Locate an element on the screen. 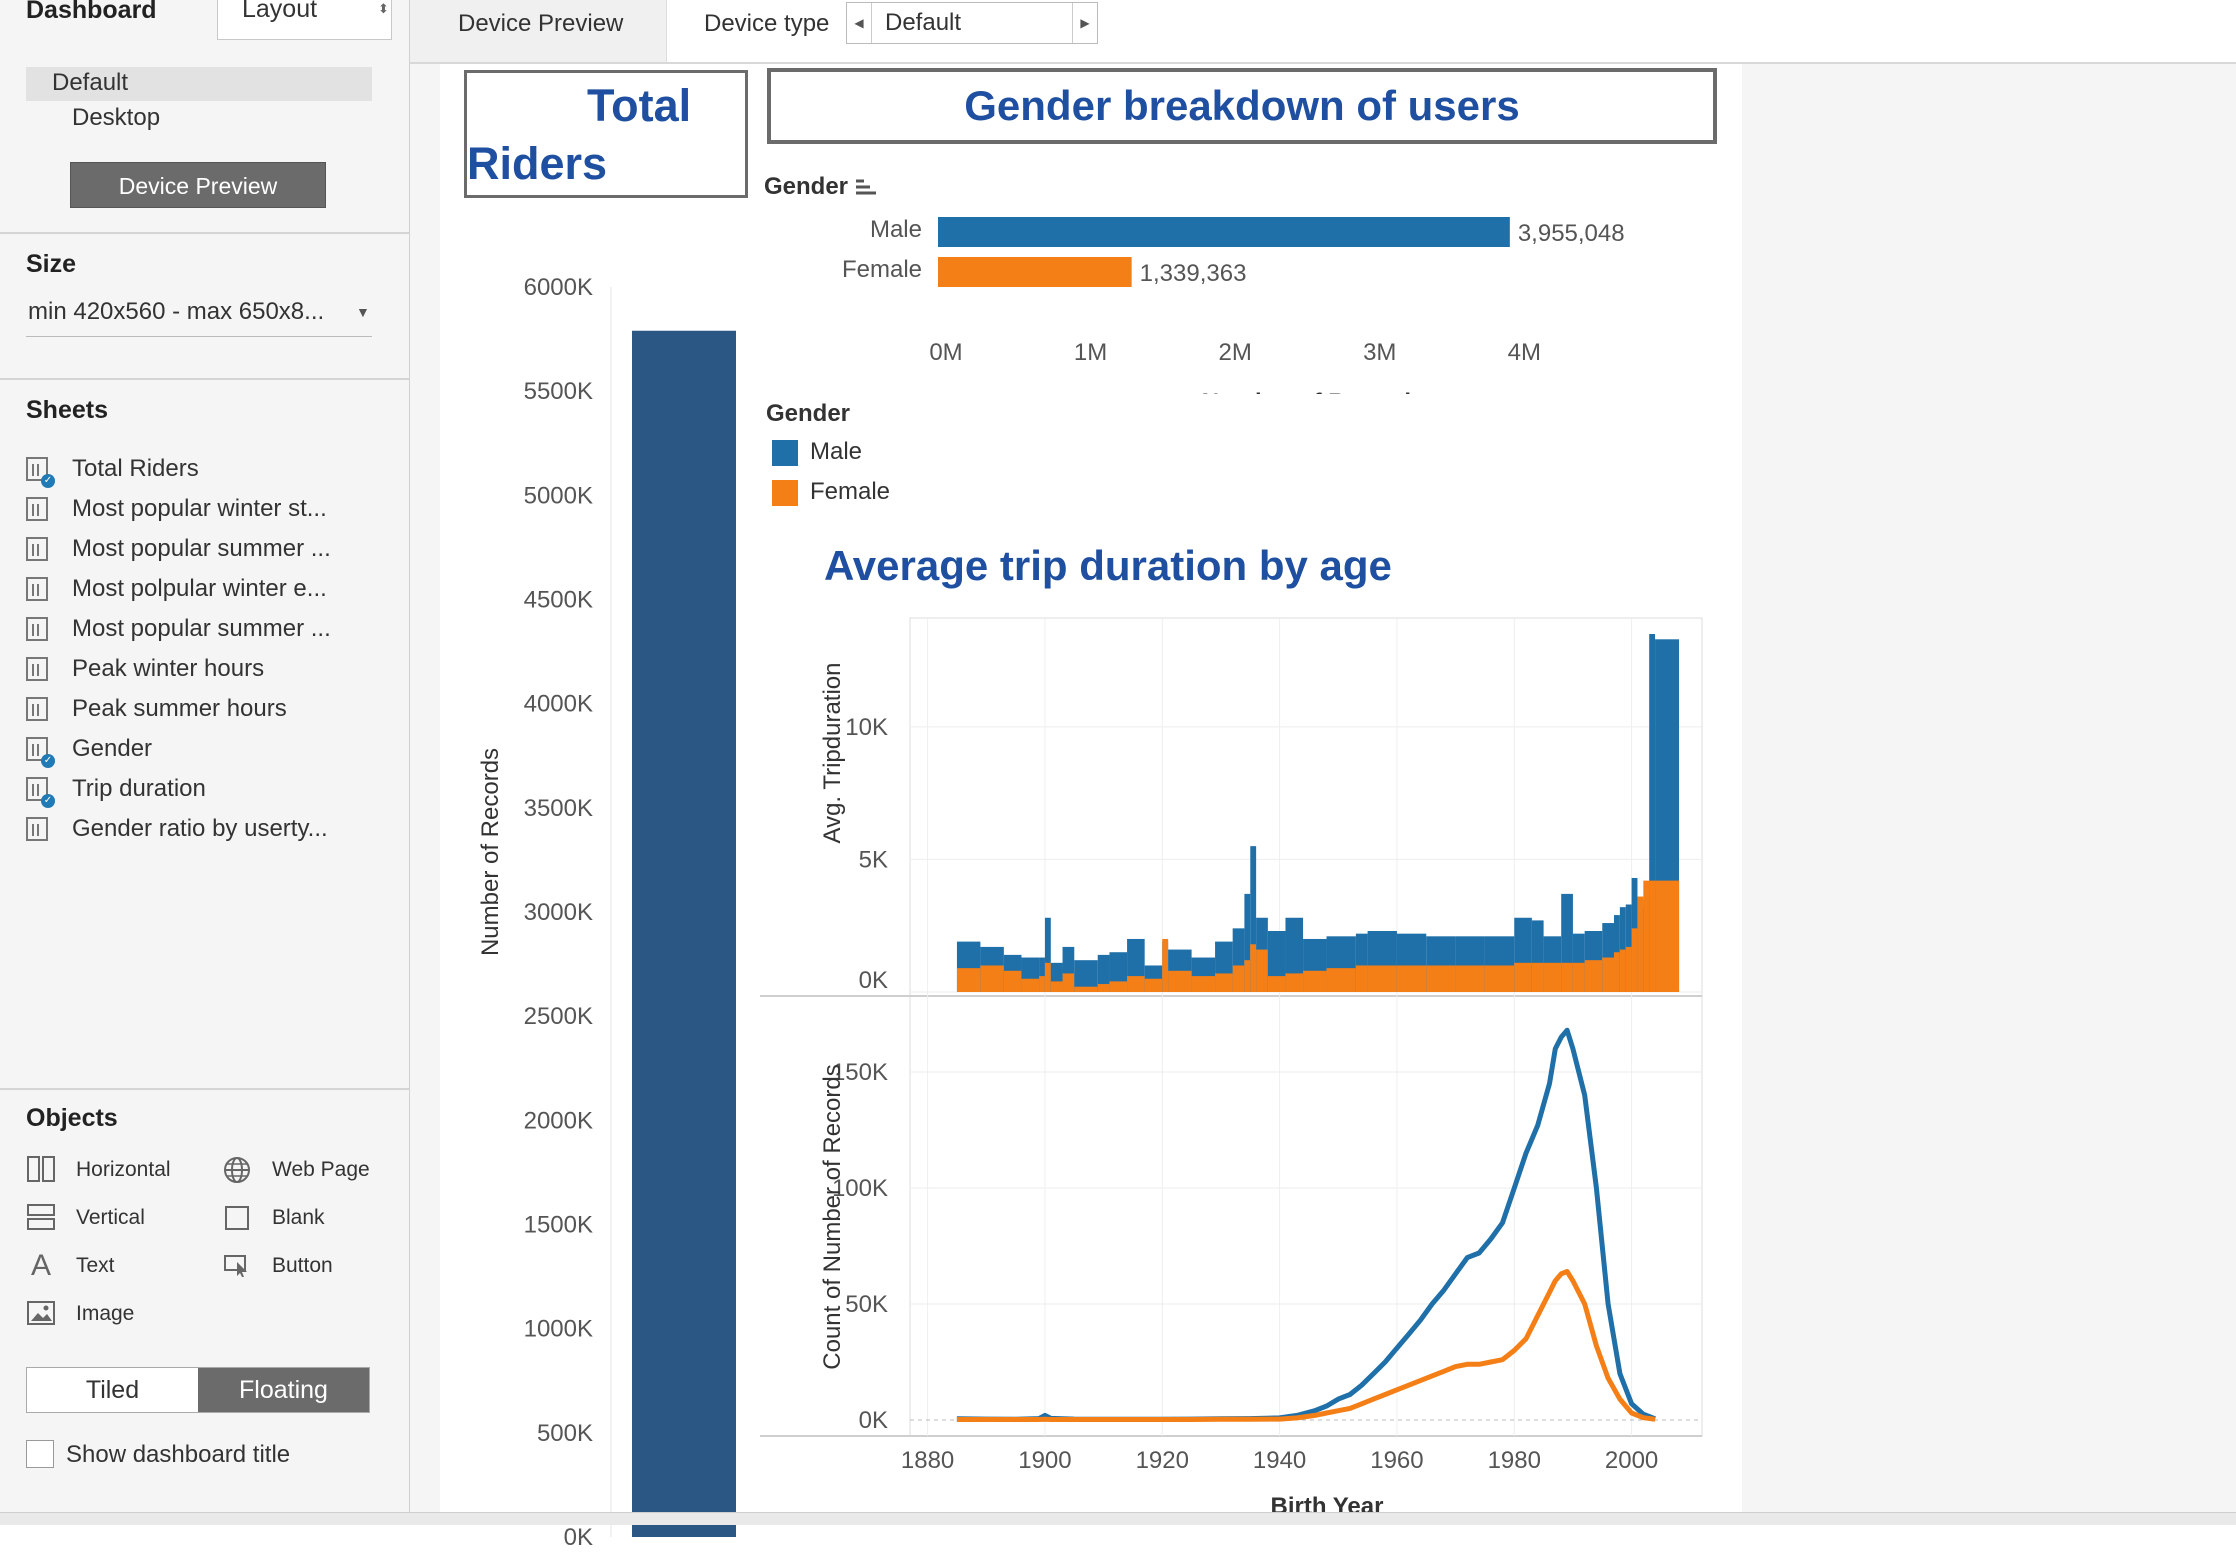 Image resolution: width=2236 pixels, height=1554 pixels. gender-title-box: Gender breakdown of users is located at coordinates (1242, 106).